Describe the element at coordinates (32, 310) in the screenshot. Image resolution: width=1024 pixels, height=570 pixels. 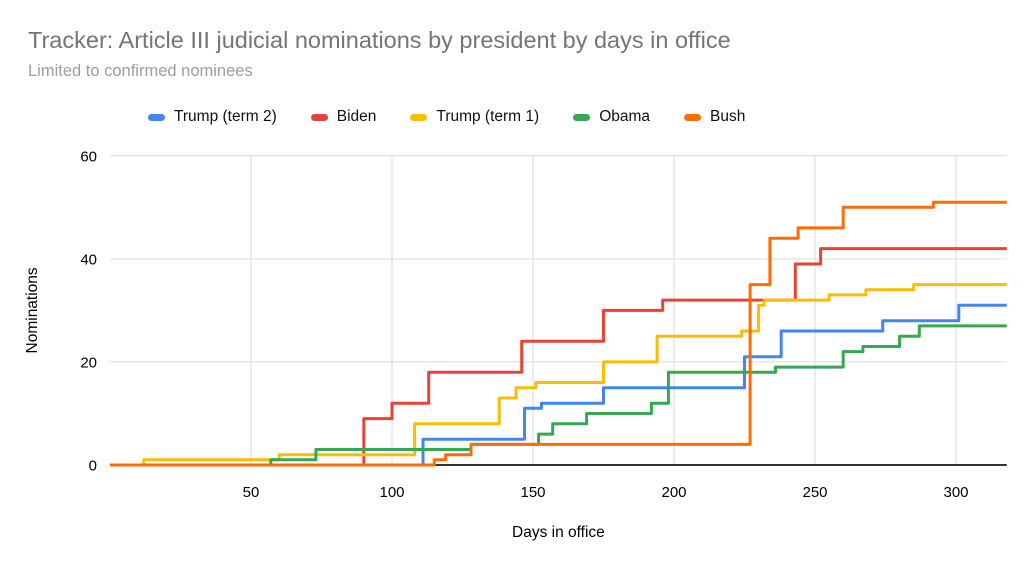
I see `y-axis-title: Nominations` at that location.